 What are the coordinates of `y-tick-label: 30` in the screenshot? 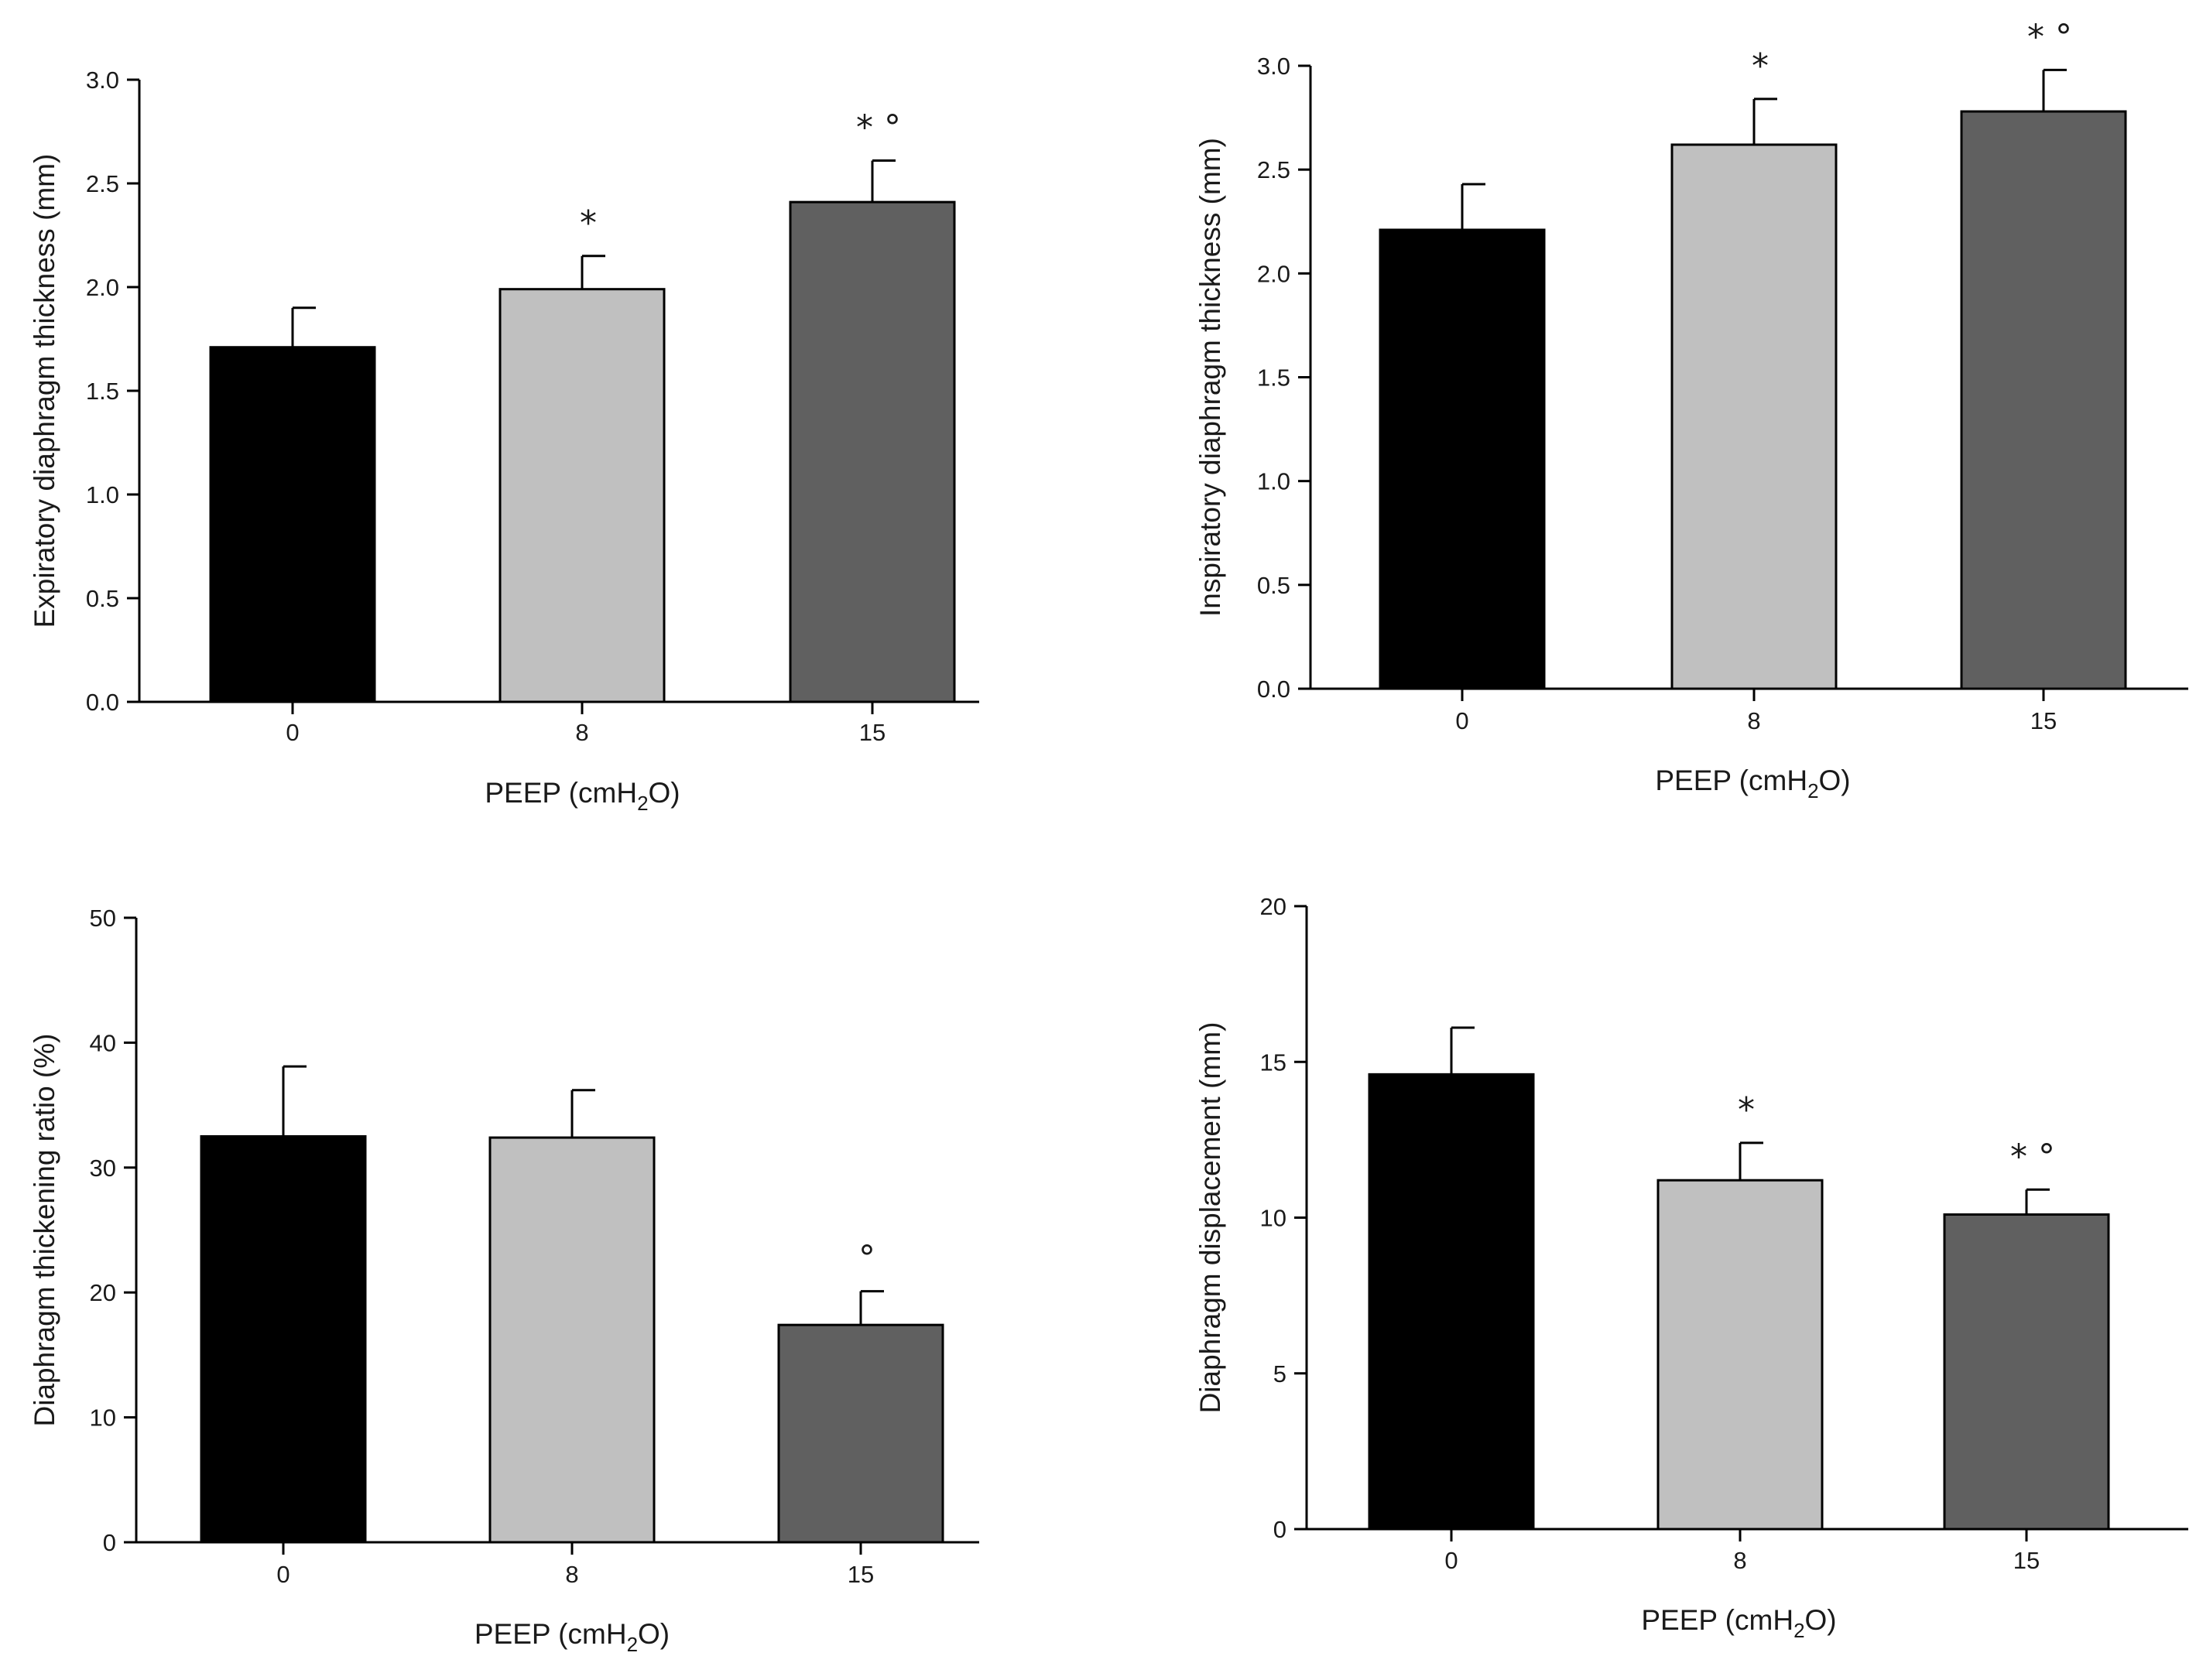 It's located at (103, 1169).